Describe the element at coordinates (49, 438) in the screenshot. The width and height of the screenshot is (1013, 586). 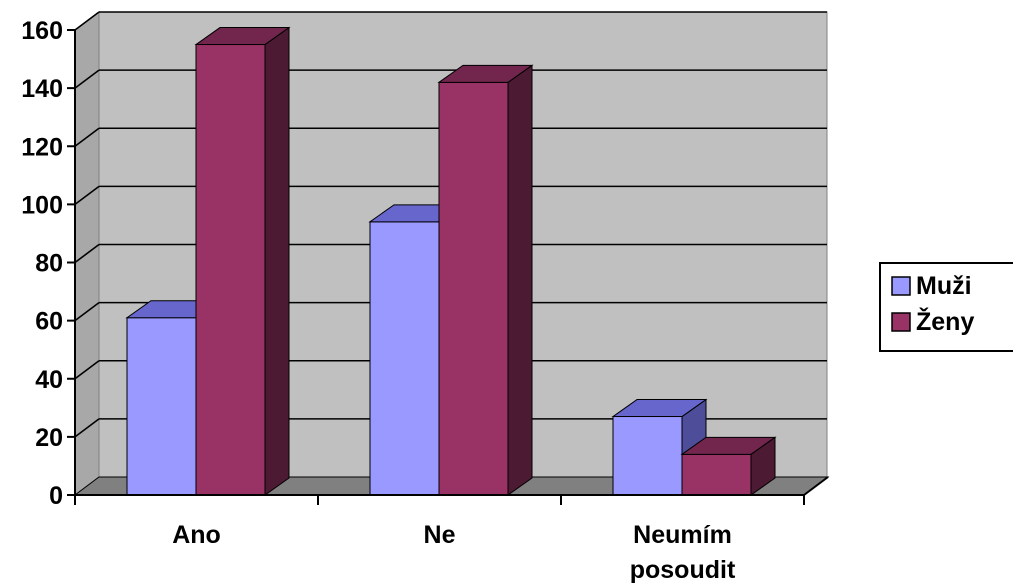
I see `y-tick-label: 20` at that location.